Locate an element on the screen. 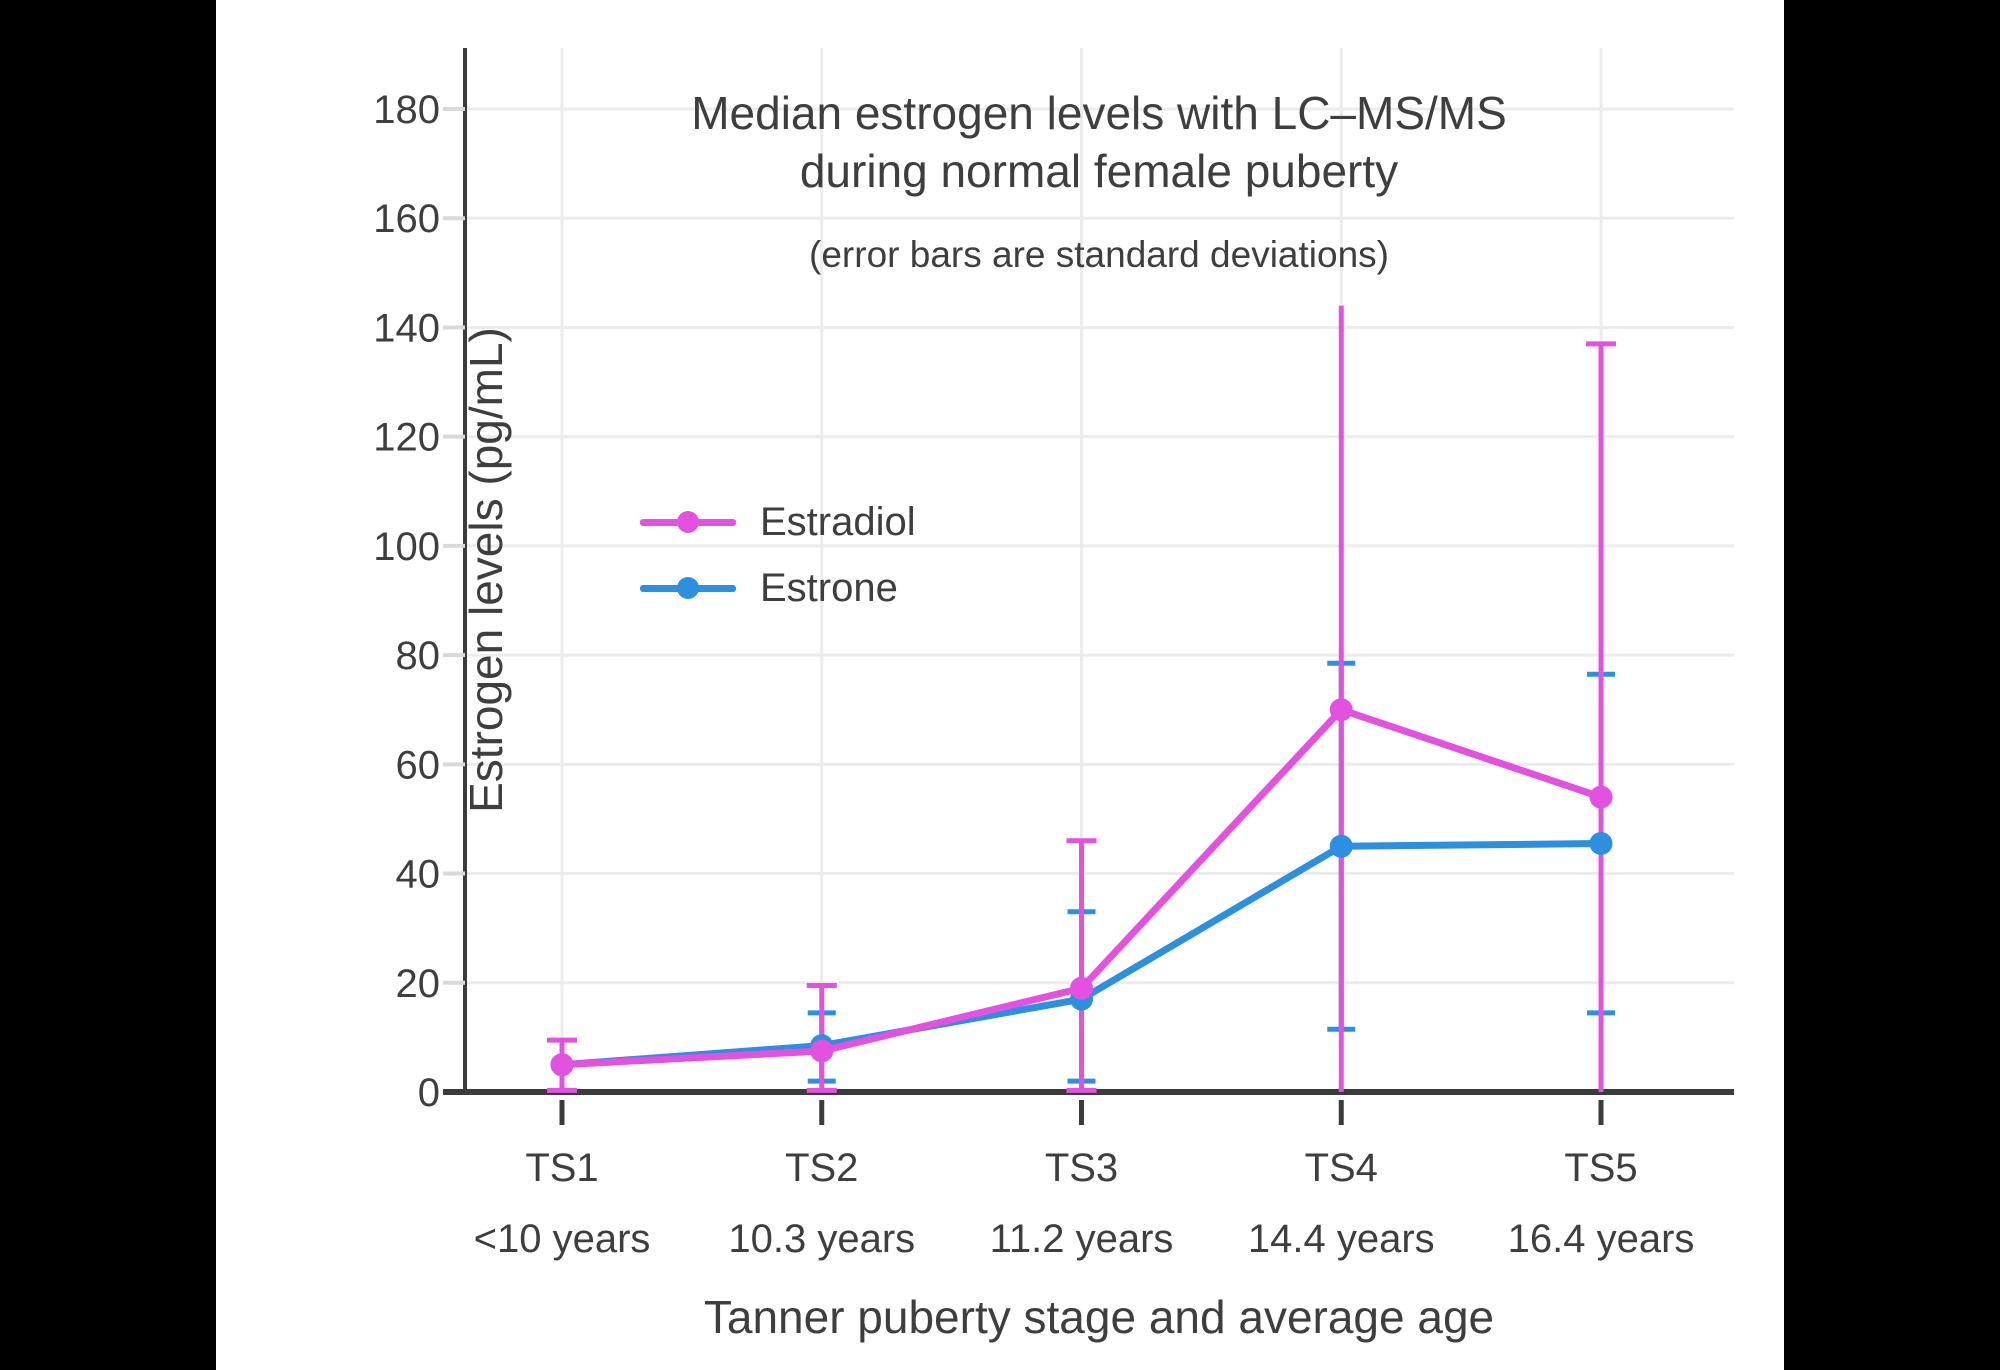  y-tick-label: 100 is located at coordinates (406, 547).